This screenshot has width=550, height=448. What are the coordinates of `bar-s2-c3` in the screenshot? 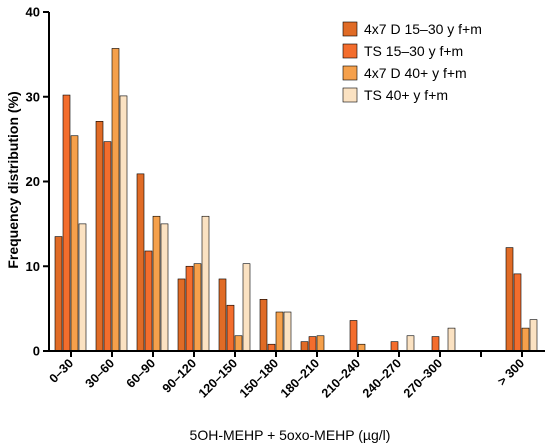 It's located at (148, 301).